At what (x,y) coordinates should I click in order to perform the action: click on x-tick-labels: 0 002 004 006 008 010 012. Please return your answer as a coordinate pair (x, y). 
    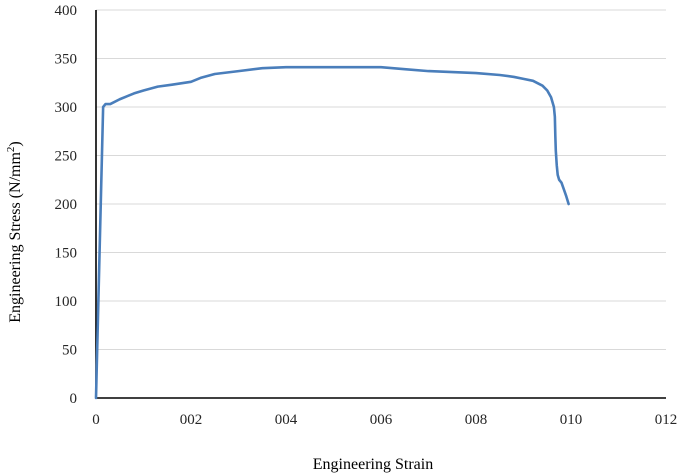
    Looking at the image, I should click on (384, 420).